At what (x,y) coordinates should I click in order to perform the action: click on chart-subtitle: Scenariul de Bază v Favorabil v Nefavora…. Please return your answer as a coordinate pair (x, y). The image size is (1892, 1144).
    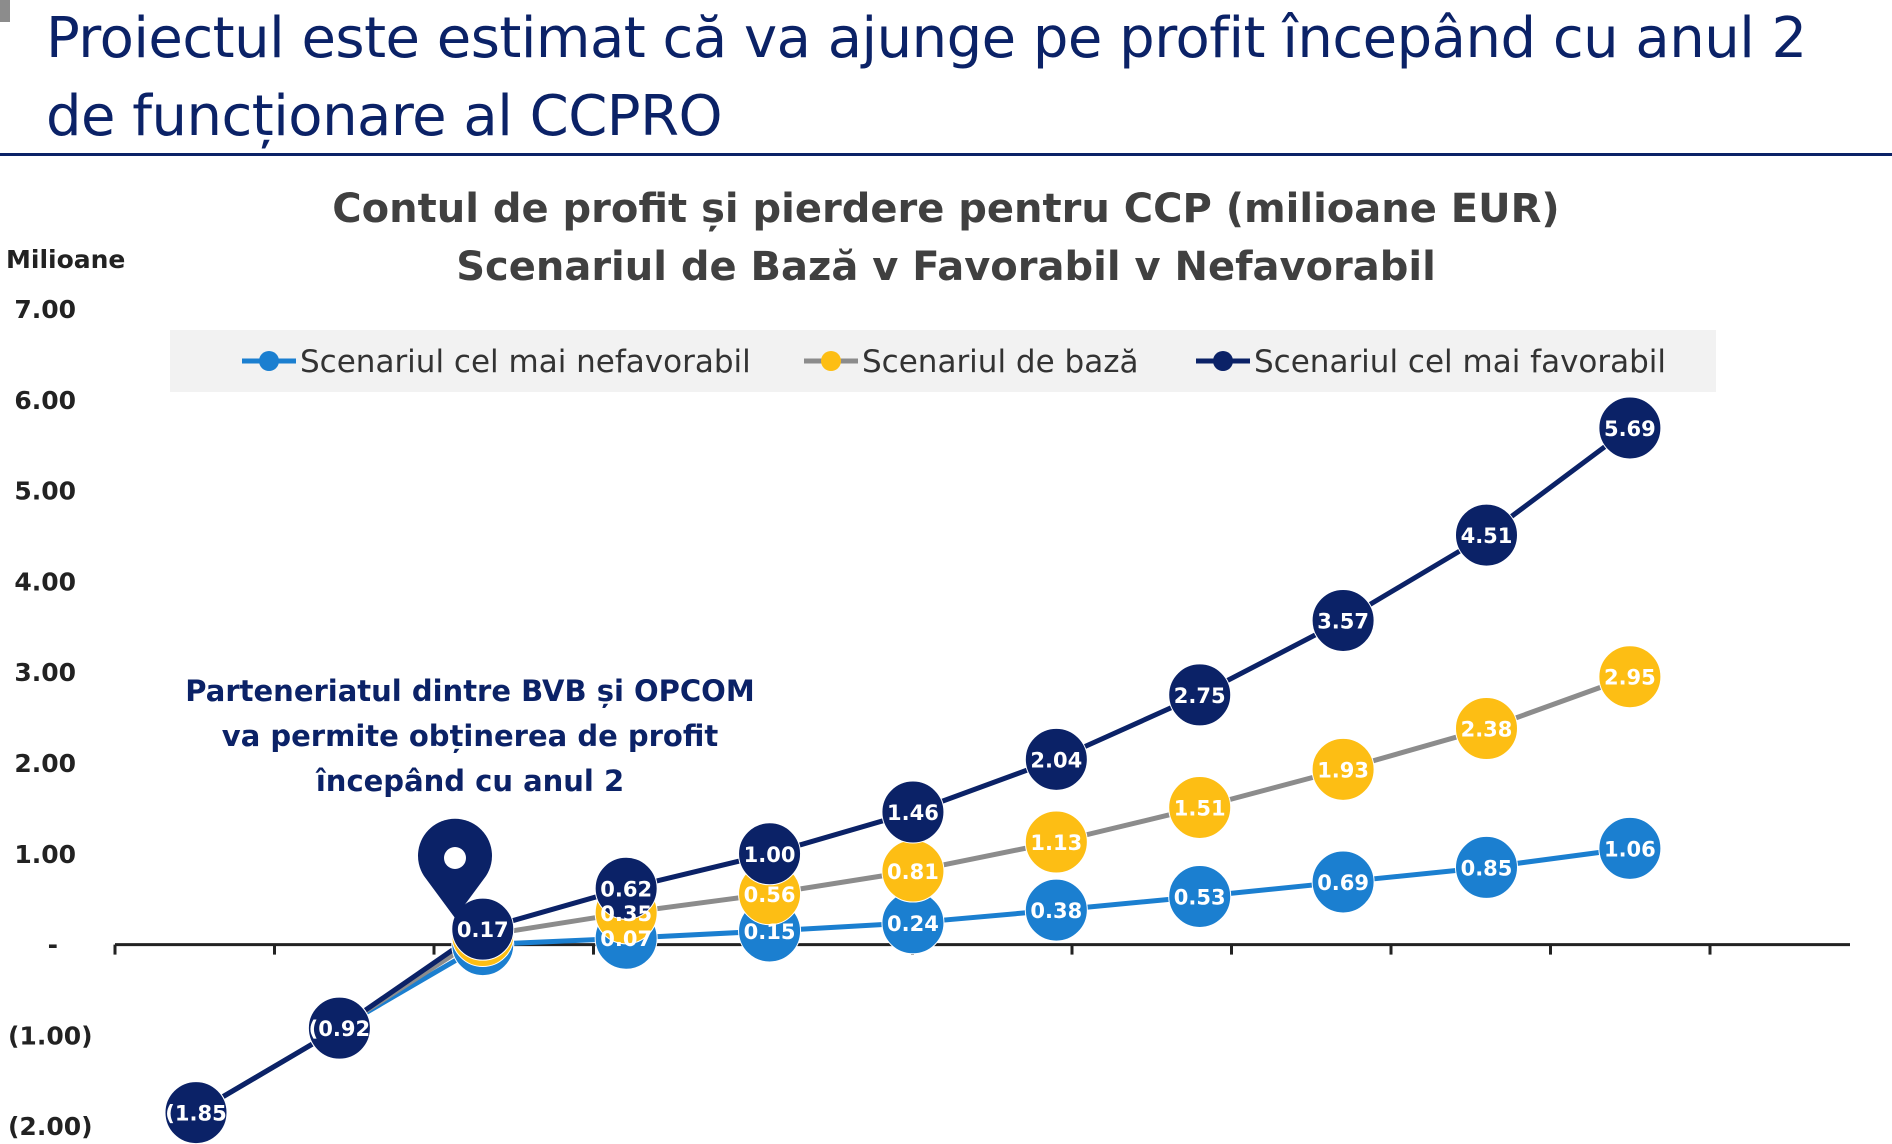
    Looking at the image, I should click on (946, 267).